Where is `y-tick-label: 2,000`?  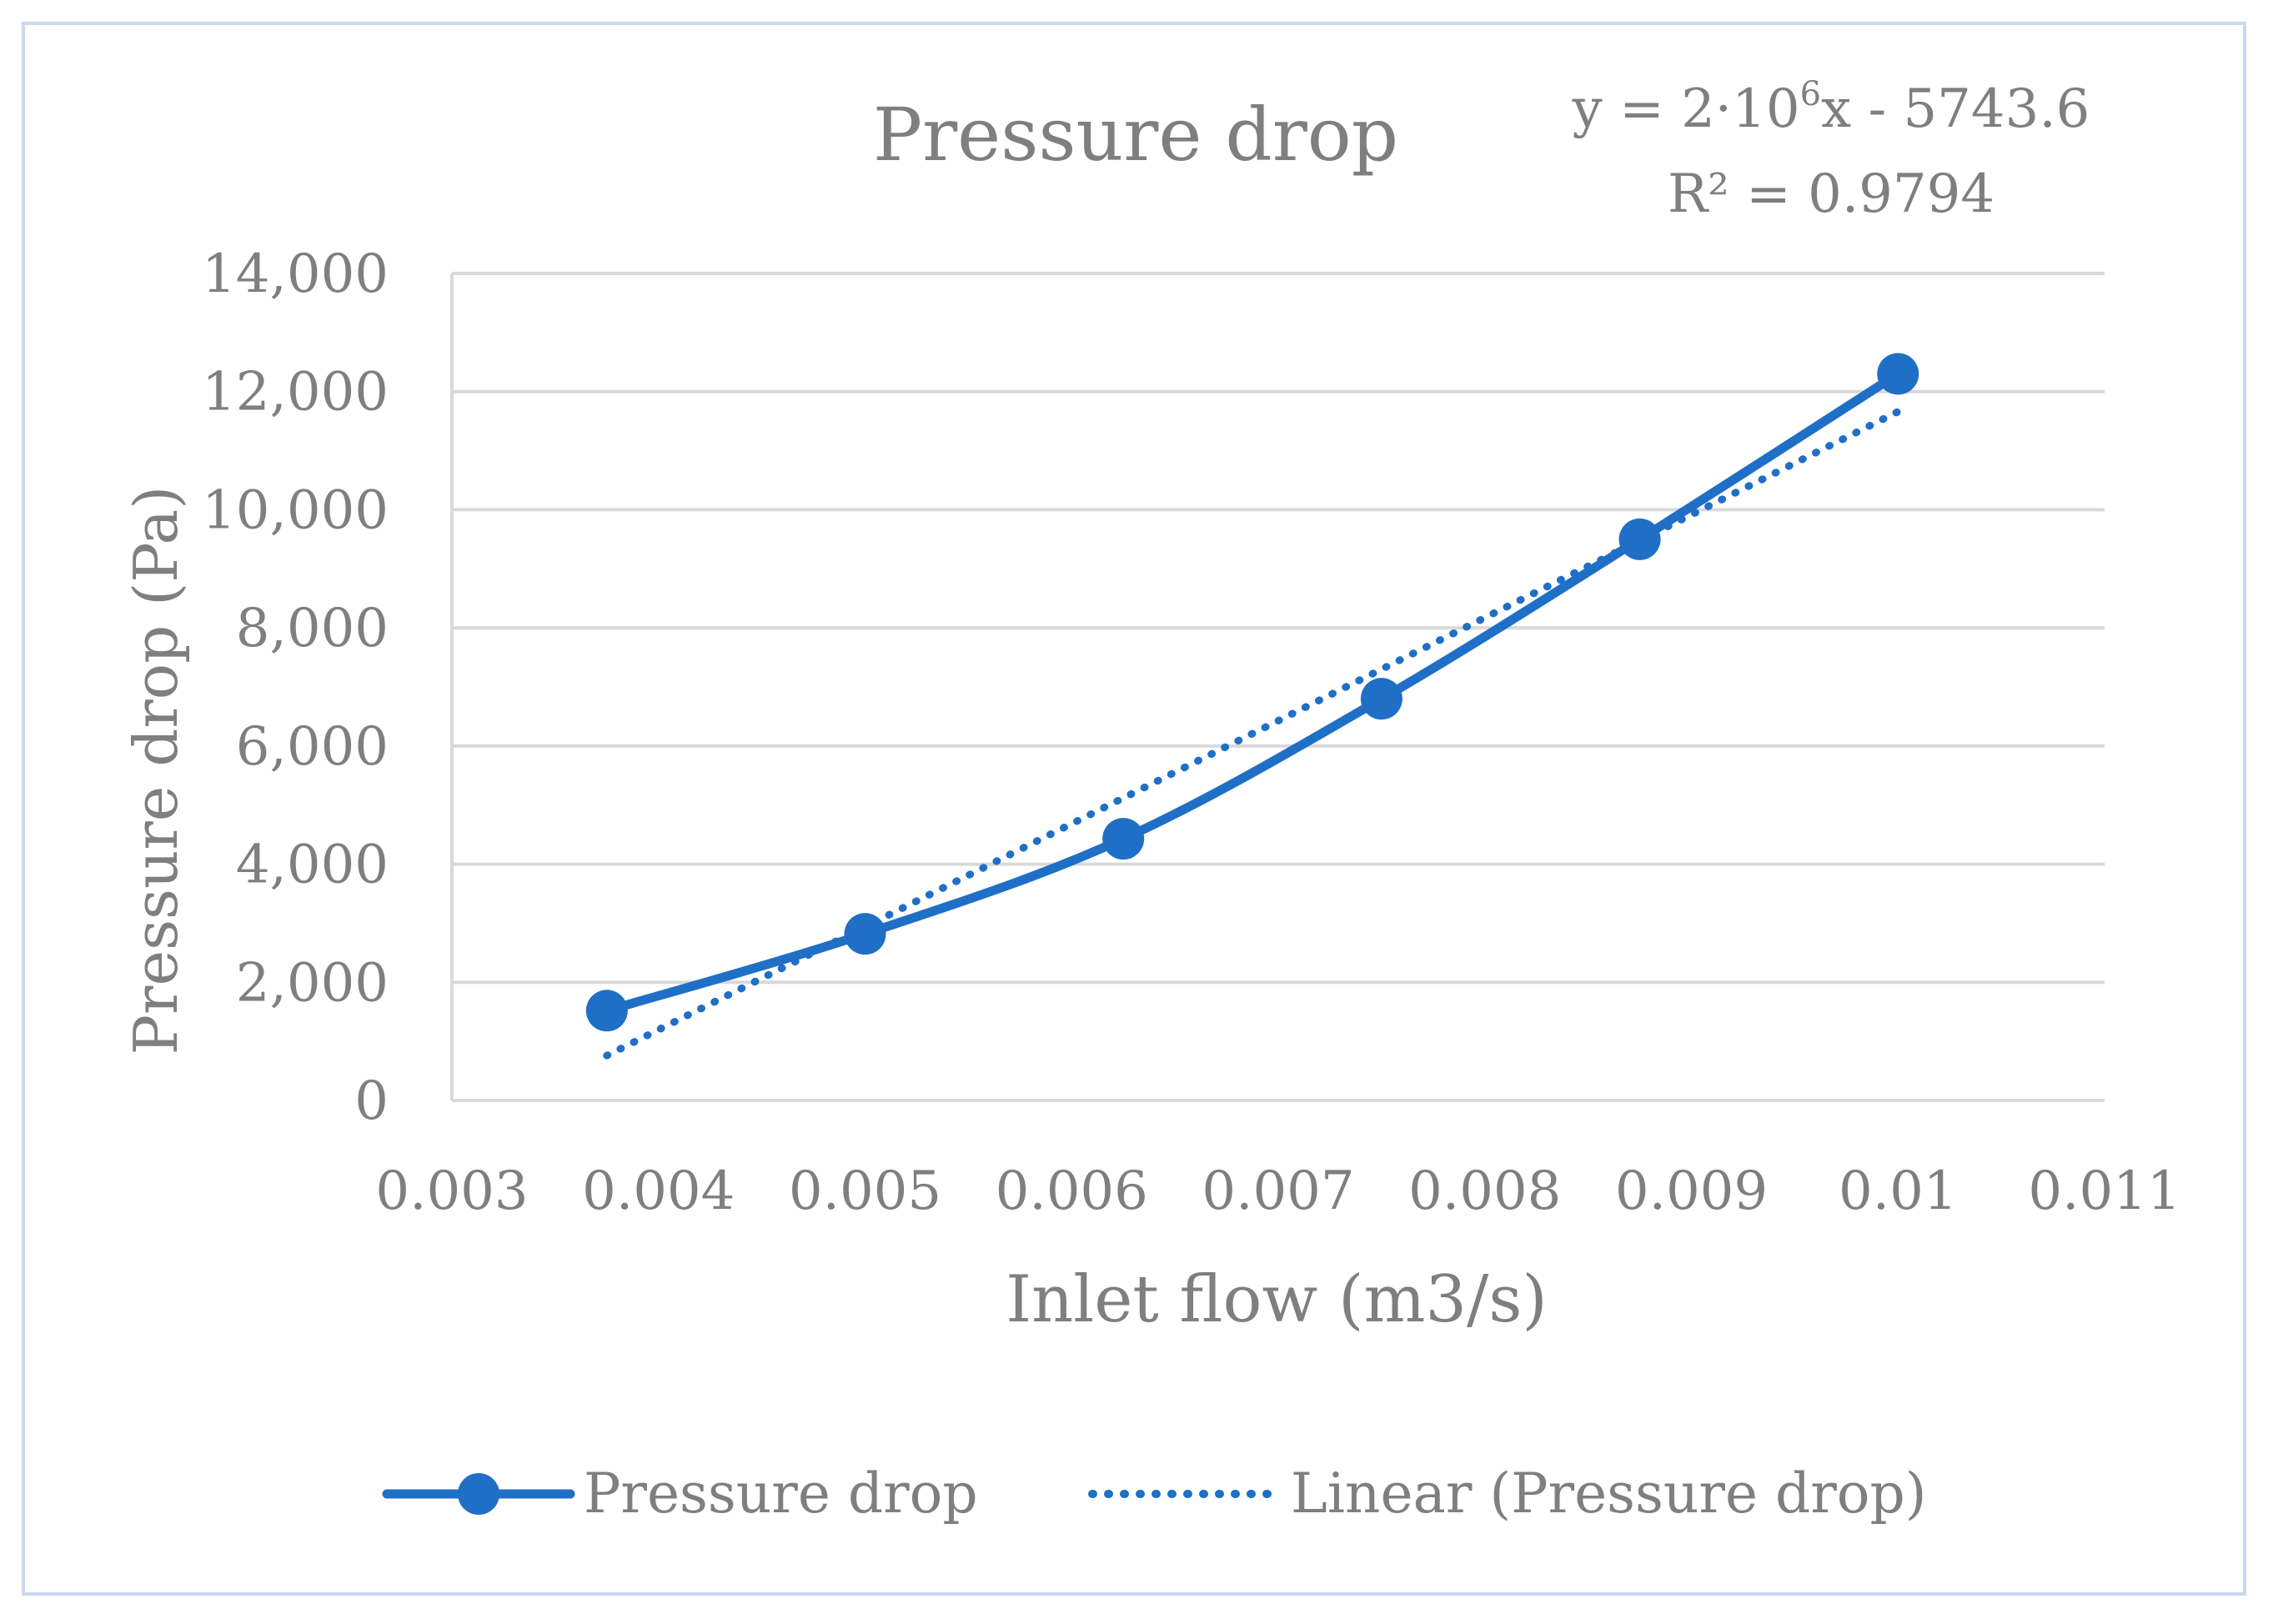 y-tick-label: 2,000 is located at coordinates (312, 983).